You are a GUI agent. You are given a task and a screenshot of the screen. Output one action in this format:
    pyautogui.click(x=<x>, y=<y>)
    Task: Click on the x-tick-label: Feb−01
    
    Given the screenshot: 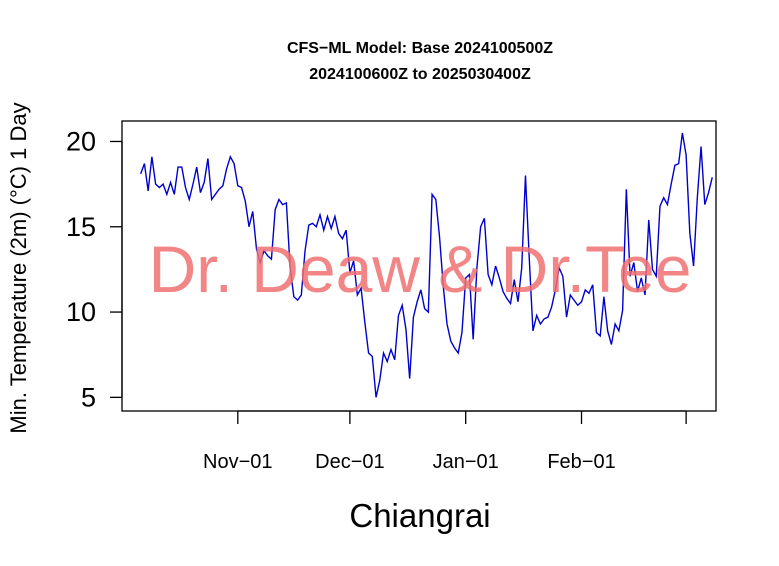 What is the action you would take?
    pyautogui.click(x=581, y=462)
    